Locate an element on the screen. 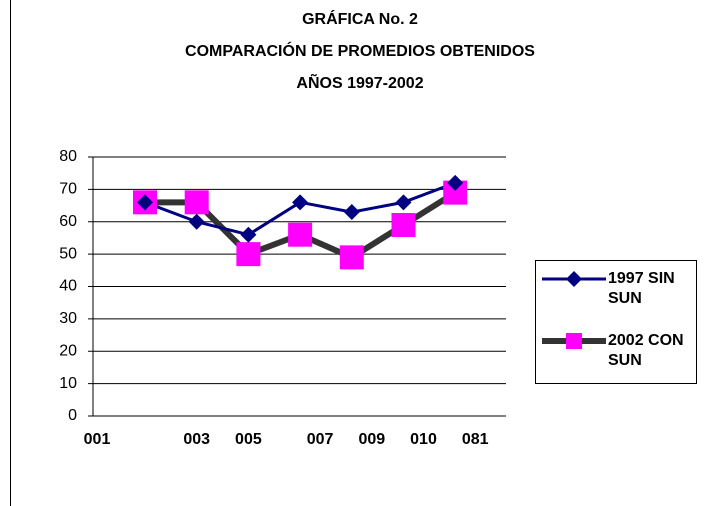 The width and height of the screenshot is (721, 506). y-tick-label: 50 is located at coordinates (68, 253).